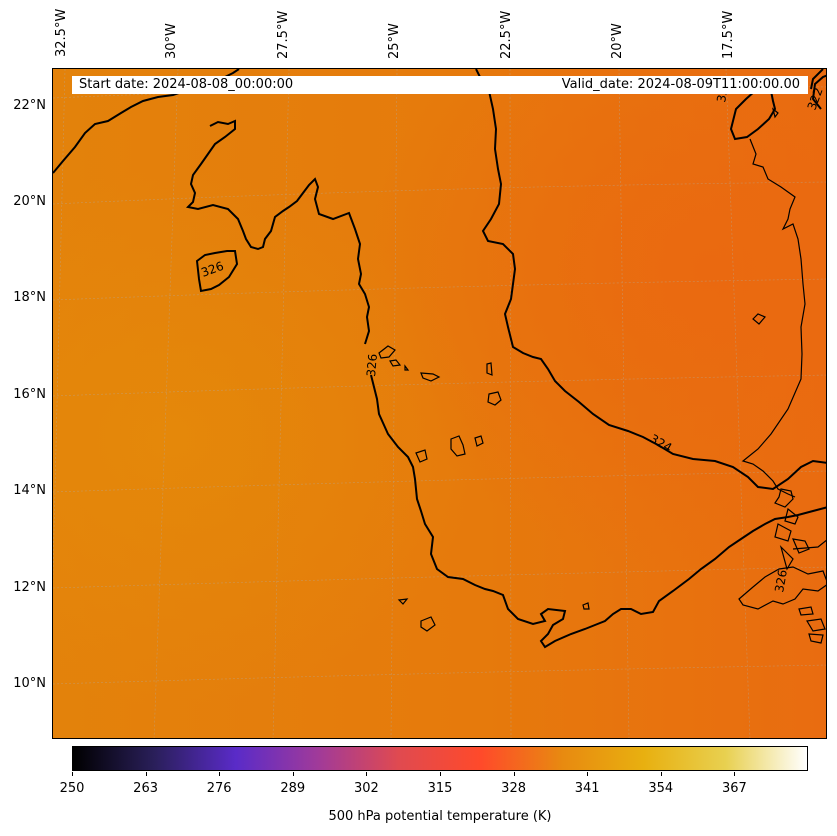 This screenshot has height=836, width=837. Describe the element at coordinates (61, 33) in the screenshot. I see `lon-label-32-5w: 32.5°W` at that location.